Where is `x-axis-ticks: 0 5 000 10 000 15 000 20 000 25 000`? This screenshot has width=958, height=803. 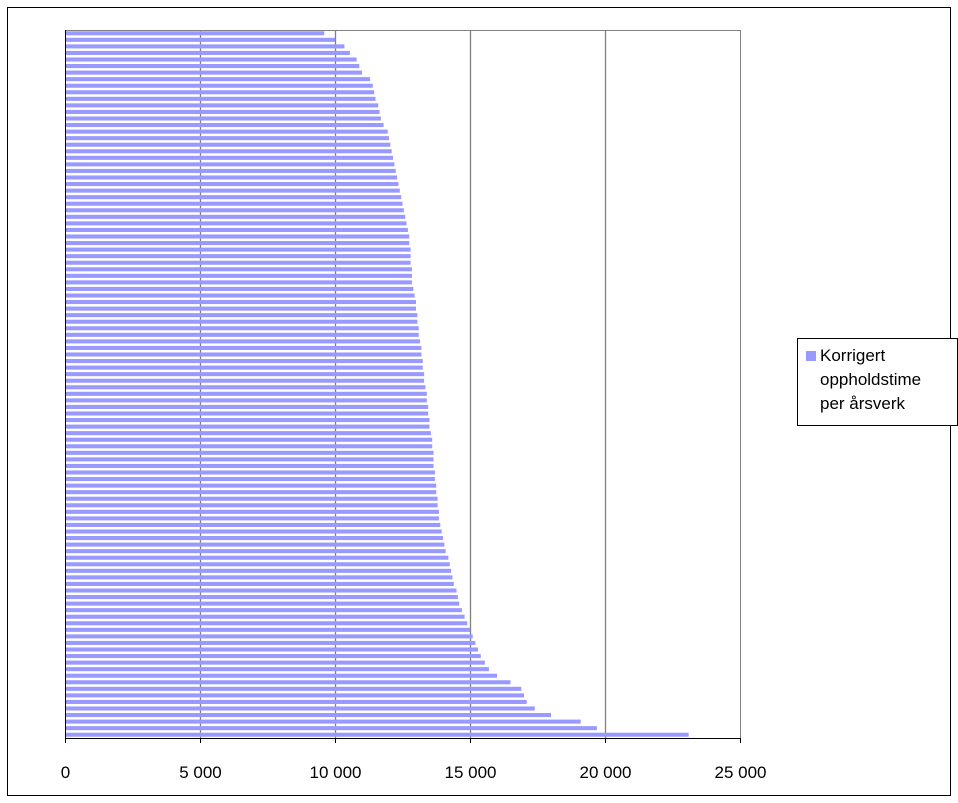 x-axis-ticks: 0 5 000 10 000 15 000 20 000 25 000 is located at coordinates (414, 760).